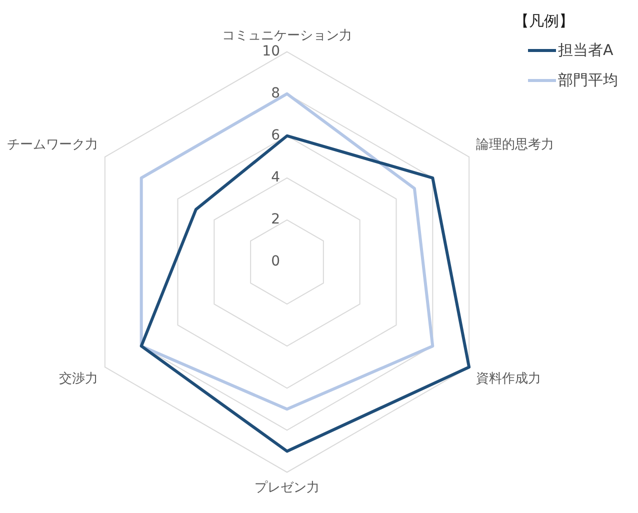  Describe the element at coordinates (275, 178) in the screenshot. I see `y-tick-label: 4` at that location.